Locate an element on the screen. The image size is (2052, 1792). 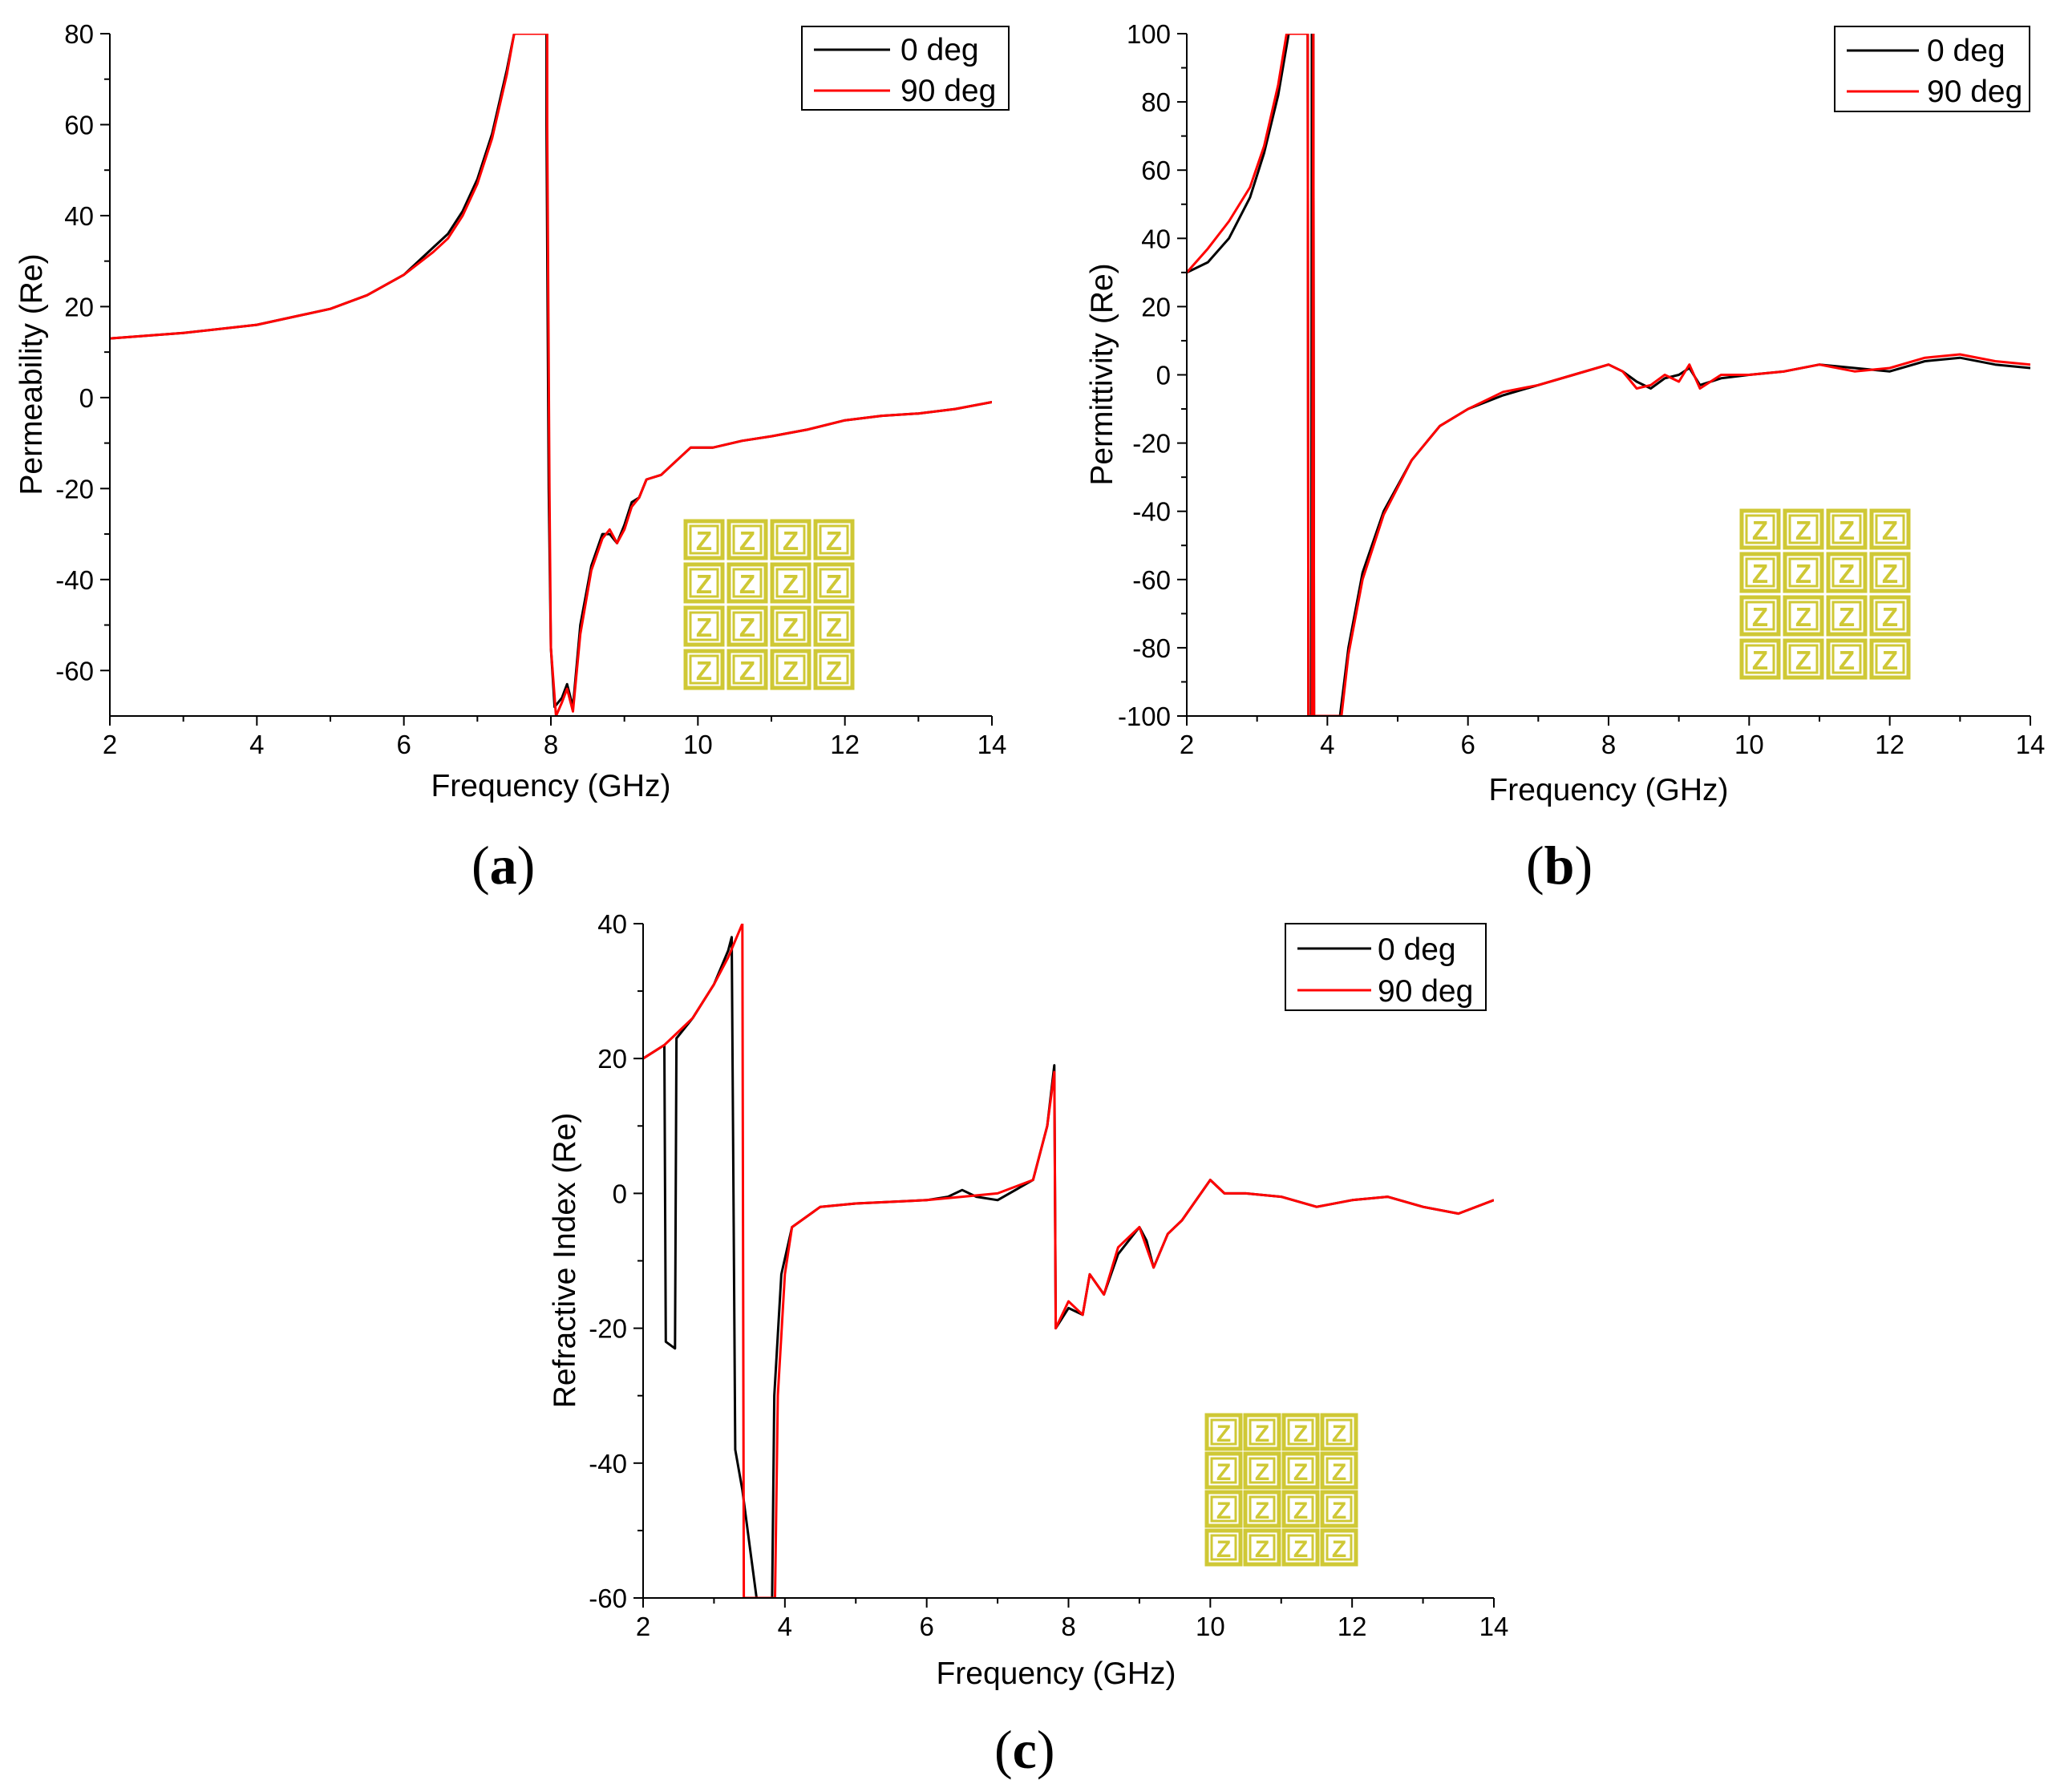
y-axis-title: Permeability (Re) is located at coordinates (31, 374).